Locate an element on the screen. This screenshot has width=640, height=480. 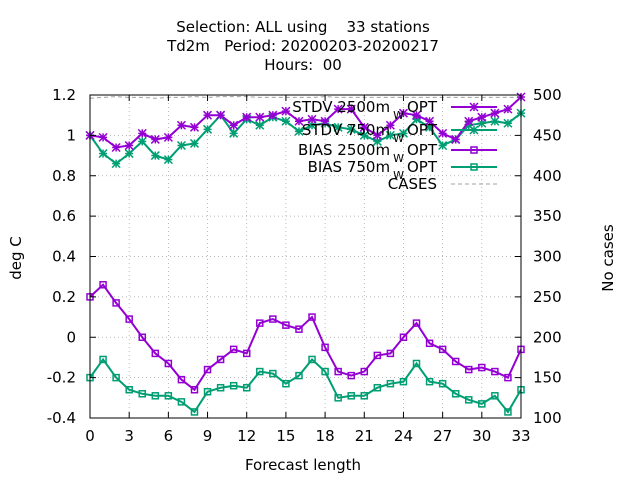
series-bias-750m-w-opt is located at coordinates (305, 385).